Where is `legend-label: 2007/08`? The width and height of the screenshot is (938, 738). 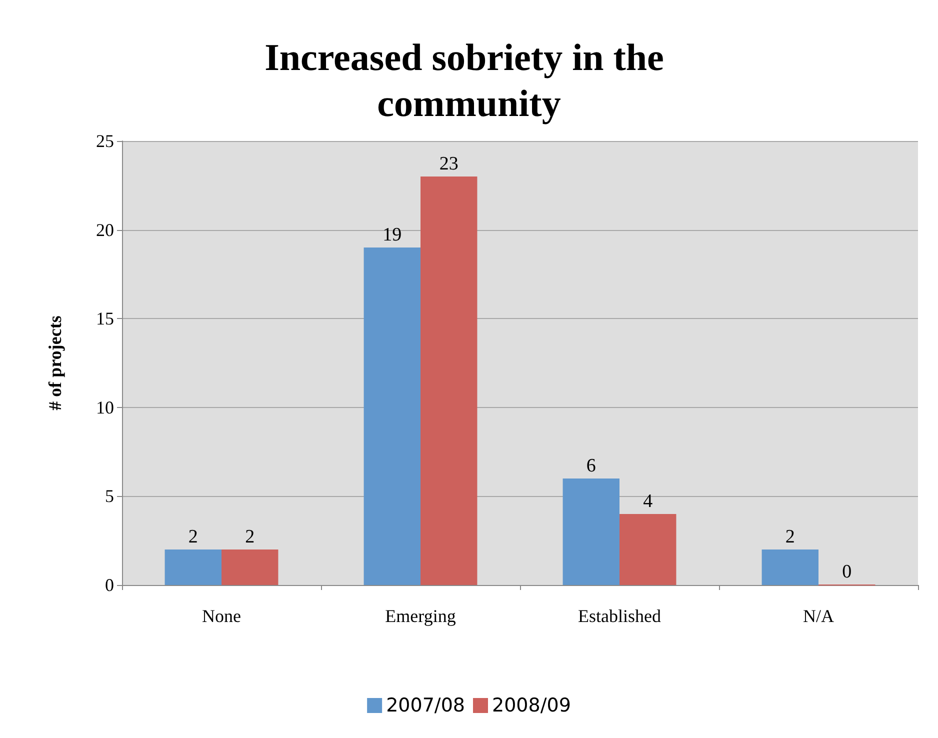
legend-label: 2007/08 is located at coordinates (426, 705).